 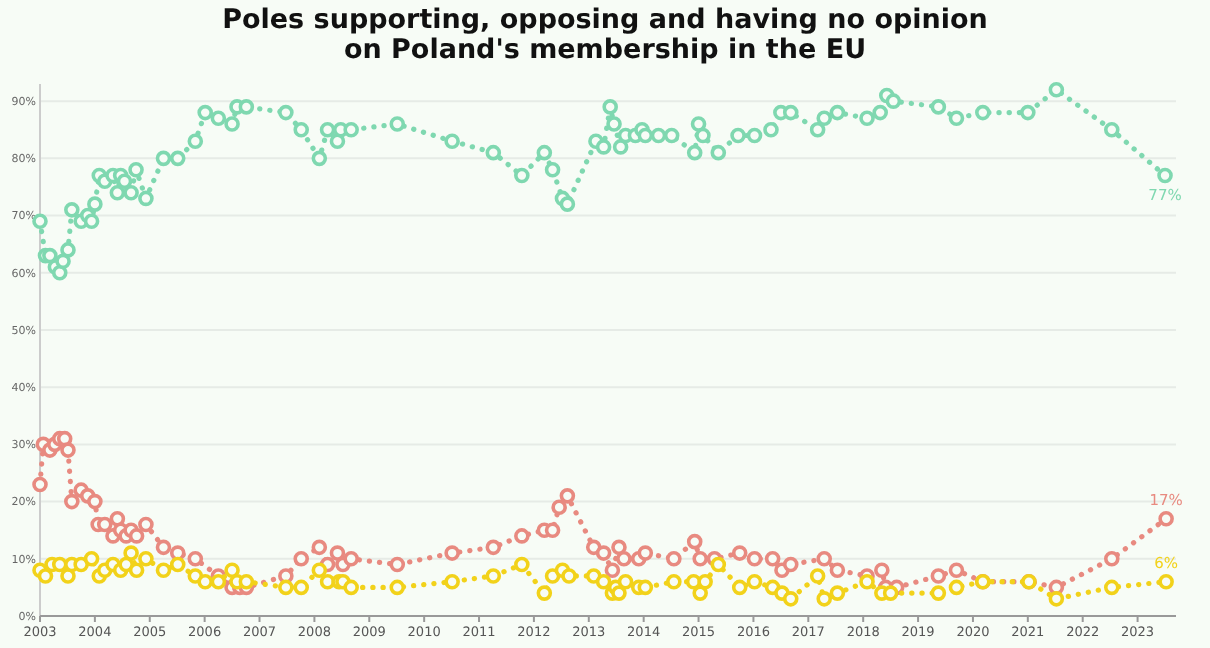 I want to click on chart-title: Poles supporting, opposing and having no opinion on Poland's membership in the EU, so click(x=605, y=35).